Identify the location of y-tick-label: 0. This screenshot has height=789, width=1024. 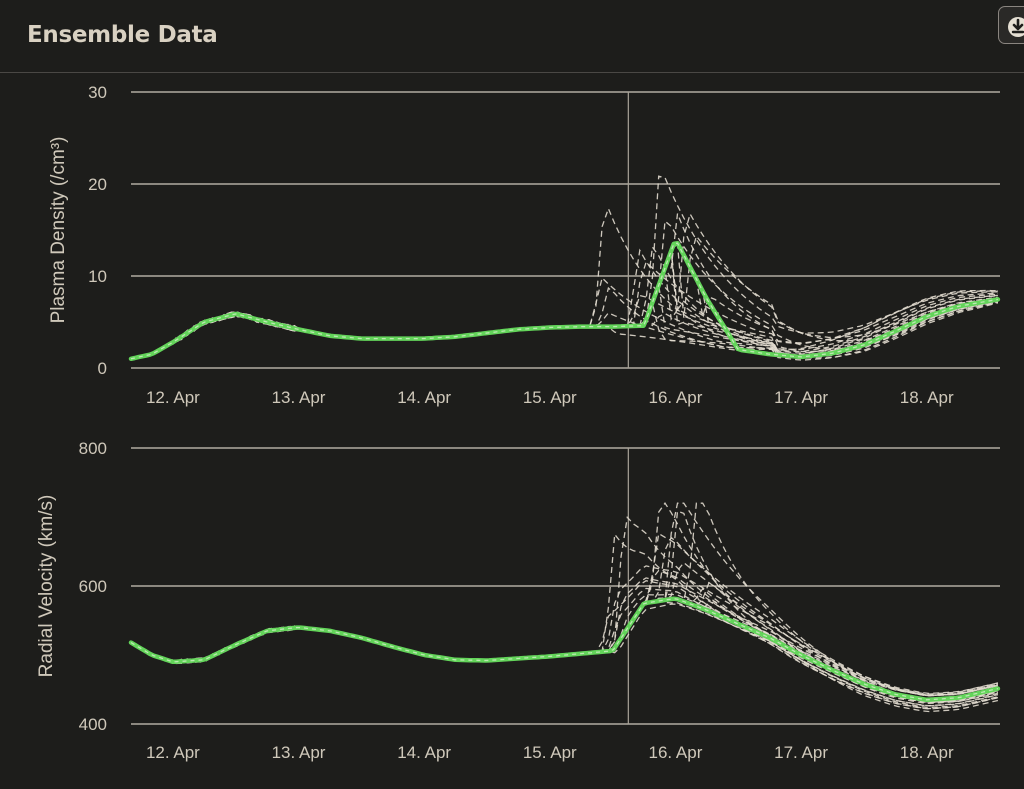
(102, 368).